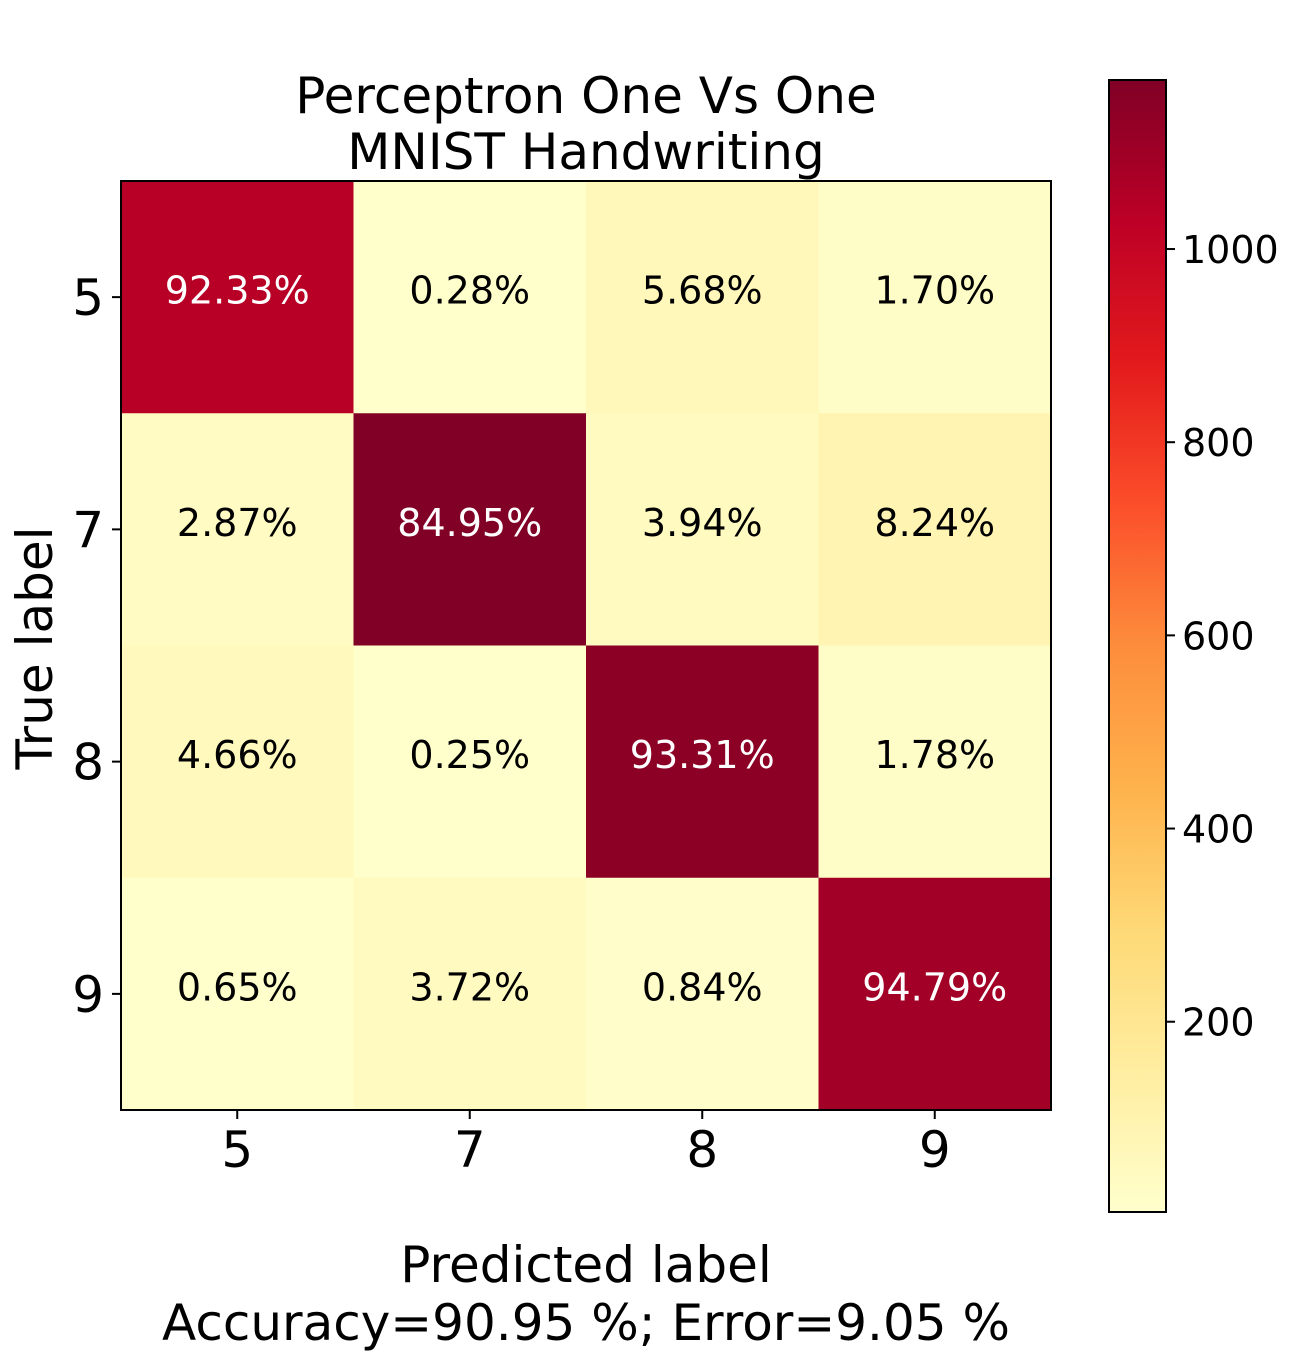 The width and height of the screenshot is (1301, 1365). I want to click on cell-label: 93.31%, so click(702, 755).